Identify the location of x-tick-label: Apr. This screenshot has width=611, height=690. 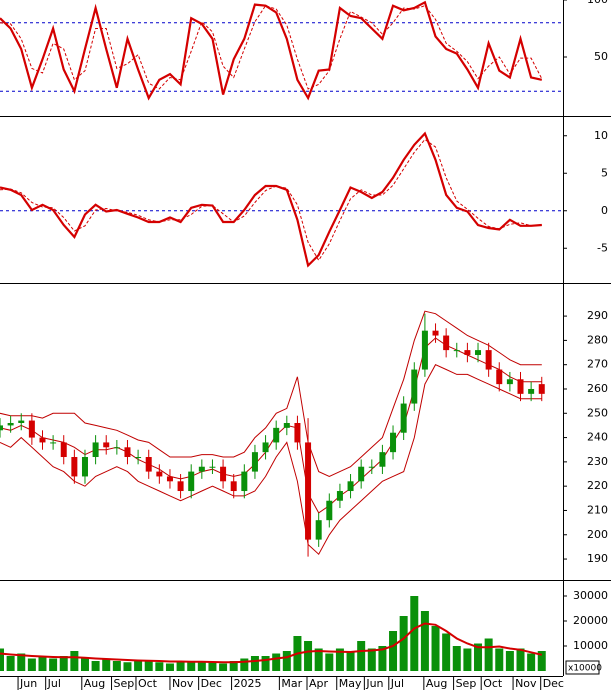
(319, 683).